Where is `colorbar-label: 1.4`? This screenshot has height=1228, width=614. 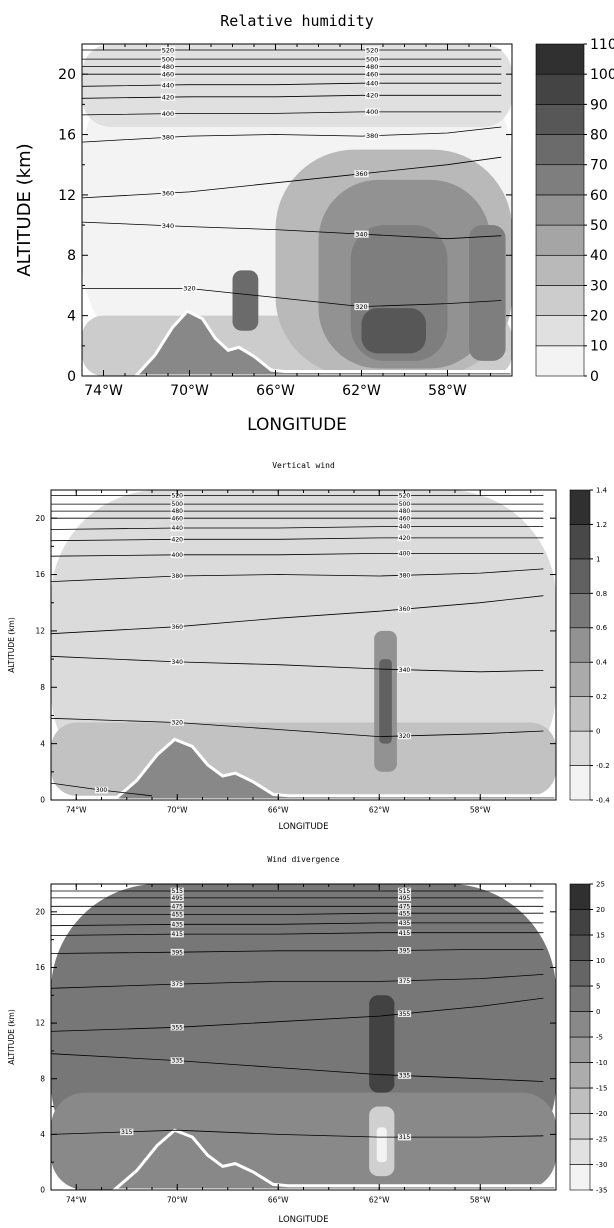
colorbar-label: 1.4 is located at coordinates (602, 490).